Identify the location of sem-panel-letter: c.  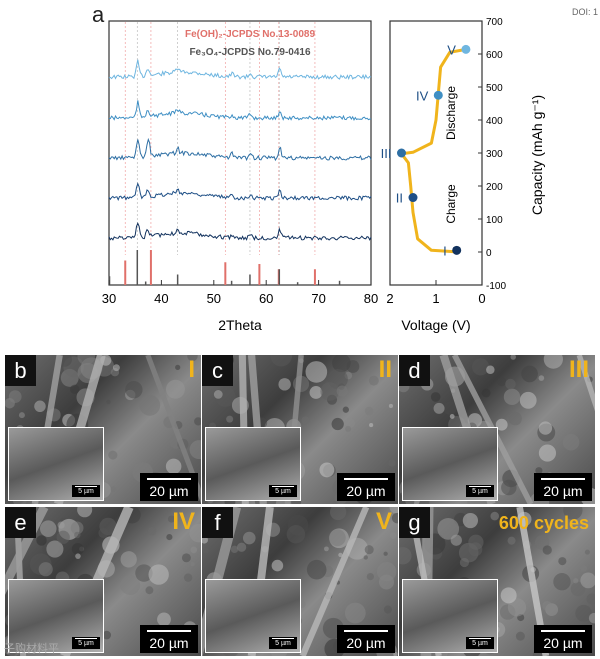
(217, 370).